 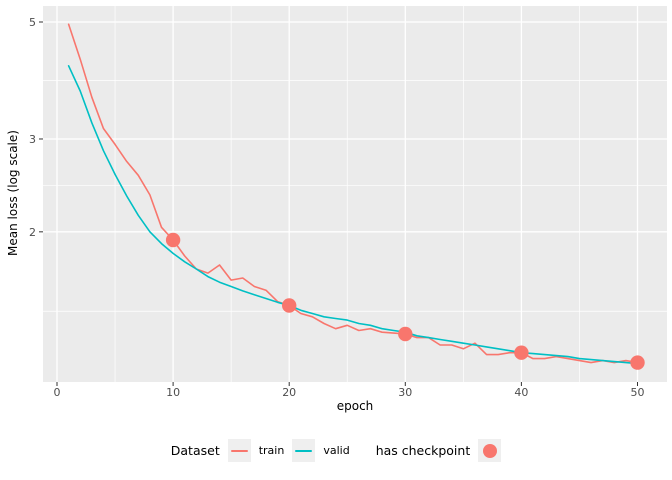 I want to click on x-tick-label: 30, so click(x=405, y=392).